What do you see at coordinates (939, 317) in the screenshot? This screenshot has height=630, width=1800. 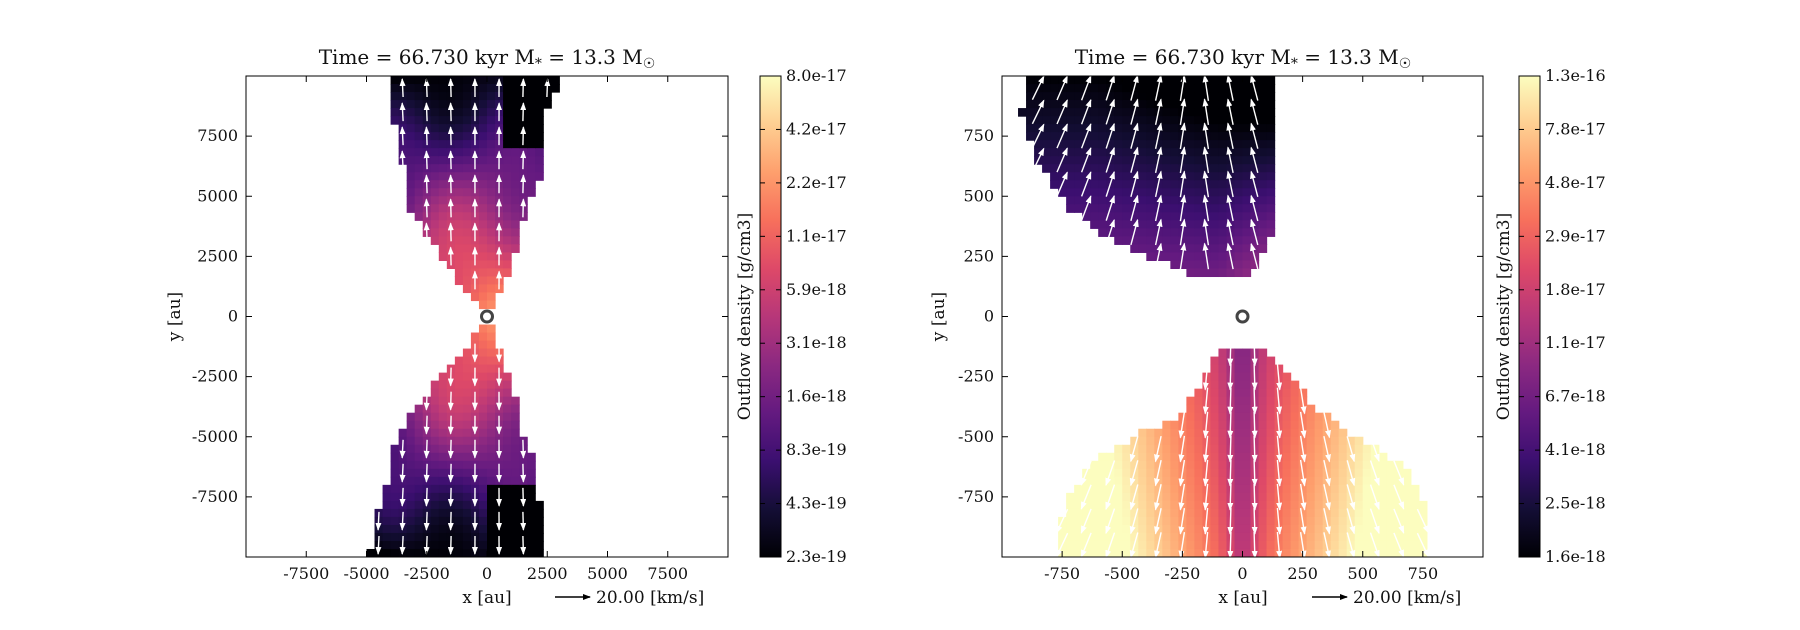 I see `y-axis-label: y [au]` at bounding box center [939, 317].